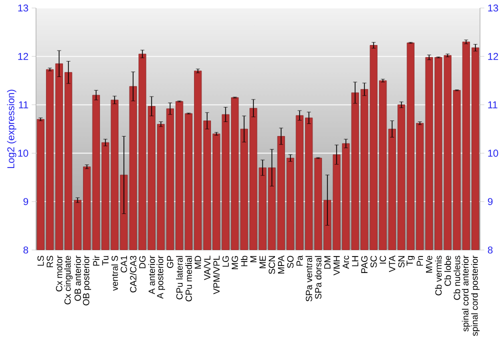  What do you see at coordinates (475, 296) in the screenshot?
I see `x-tick-label: spinal cord posterior` at bounding box center [475, 296].